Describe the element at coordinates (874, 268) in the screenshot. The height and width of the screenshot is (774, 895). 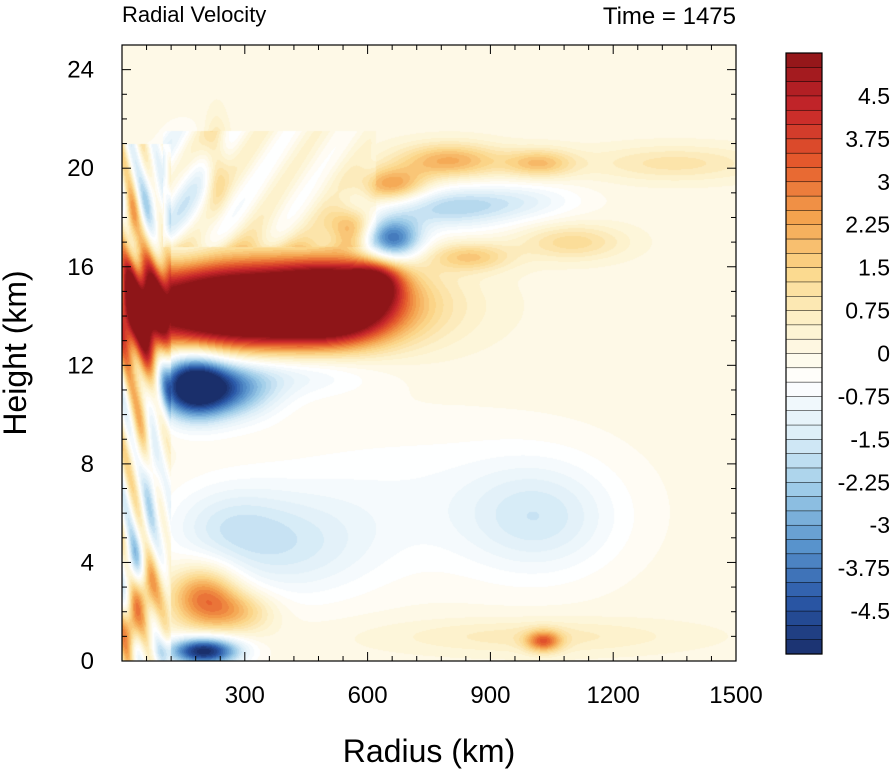
I see `colorbar-label: 1.5` at that location.